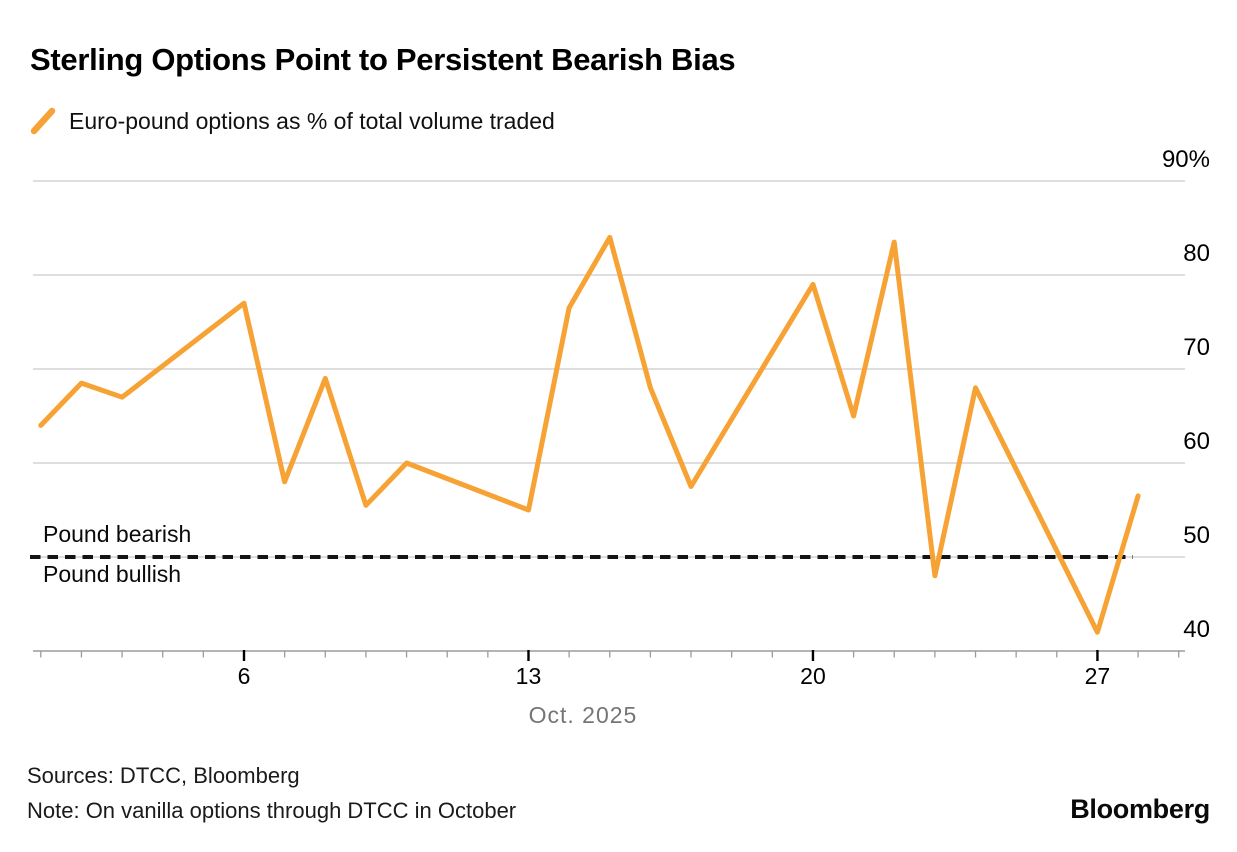  I want to click on legend-line-swatch-icon, so click(43, 121).